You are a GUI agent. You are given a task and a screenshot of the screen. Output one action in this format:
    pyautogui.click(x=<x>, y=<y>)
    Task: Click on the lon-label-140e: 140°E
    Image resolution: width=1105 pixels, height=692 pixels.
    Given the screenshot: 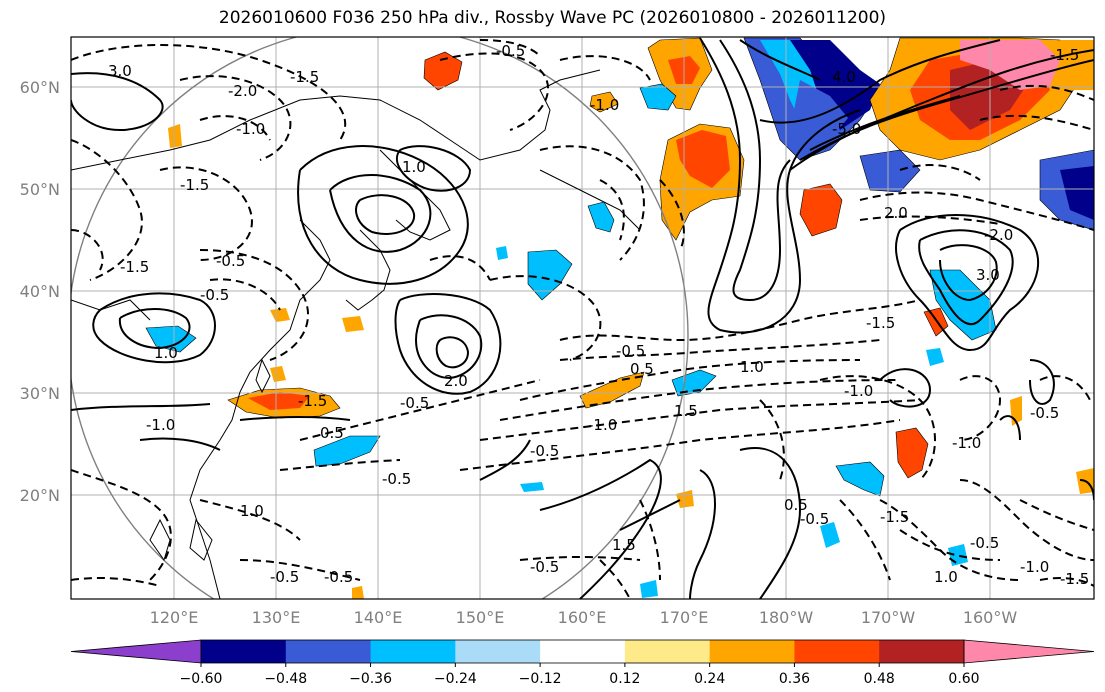 What is the action you would take?
    pyautogui.click(x=378, y=617)
    